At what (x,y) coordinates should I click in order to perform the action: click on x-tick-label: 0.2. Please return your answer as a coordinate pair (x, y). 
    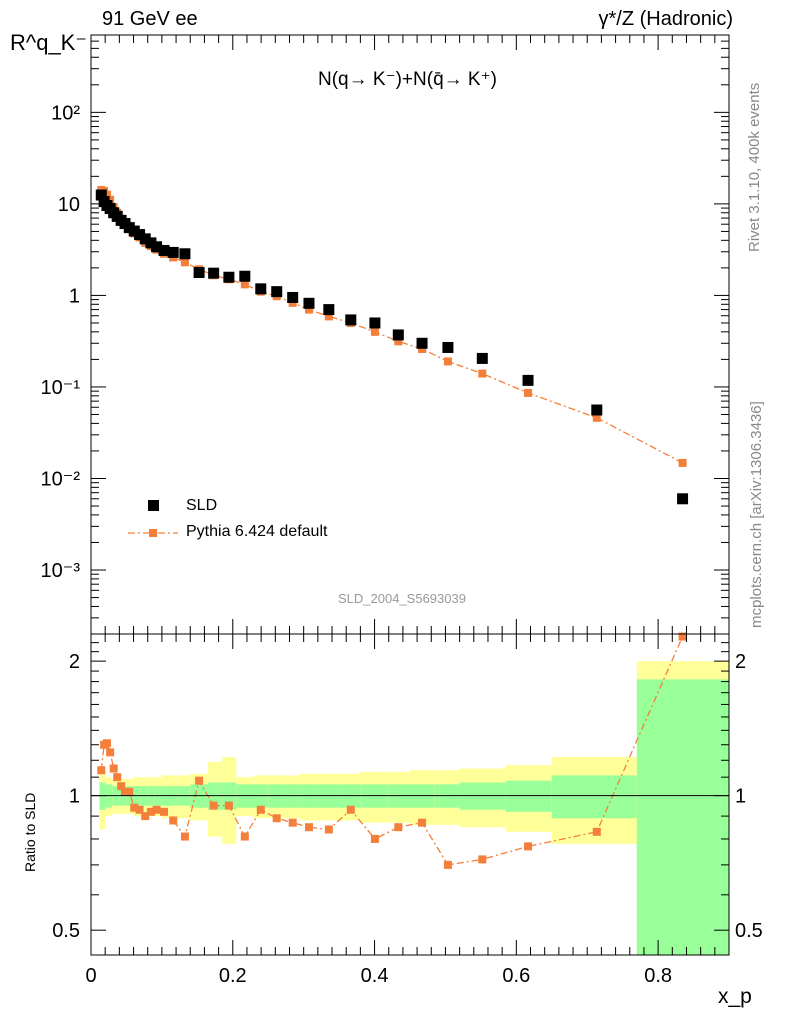
    Looking at the image, I should click on (233, 976).